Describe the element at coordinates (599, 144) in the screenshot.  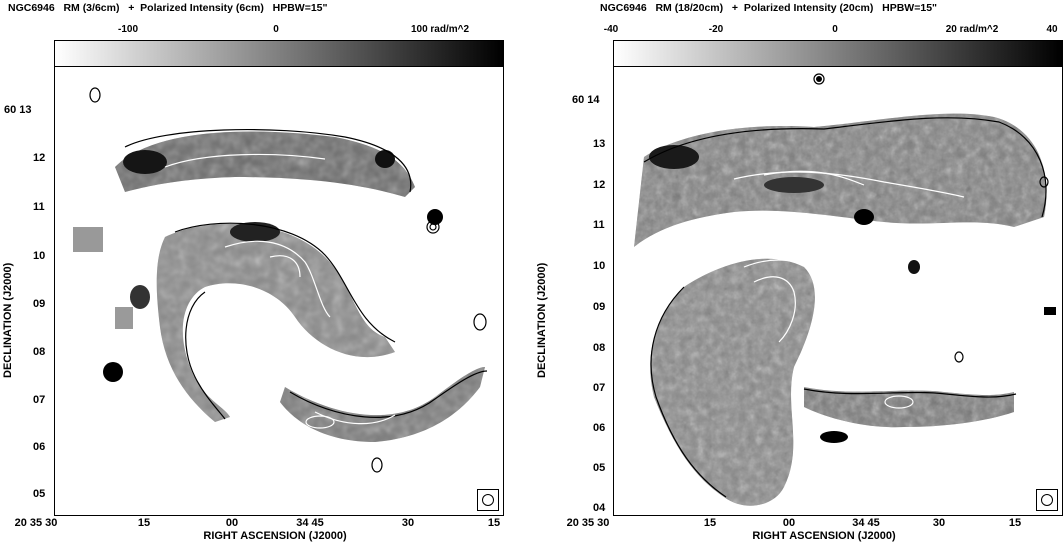
I see `y-tick-label: 13` at that location.